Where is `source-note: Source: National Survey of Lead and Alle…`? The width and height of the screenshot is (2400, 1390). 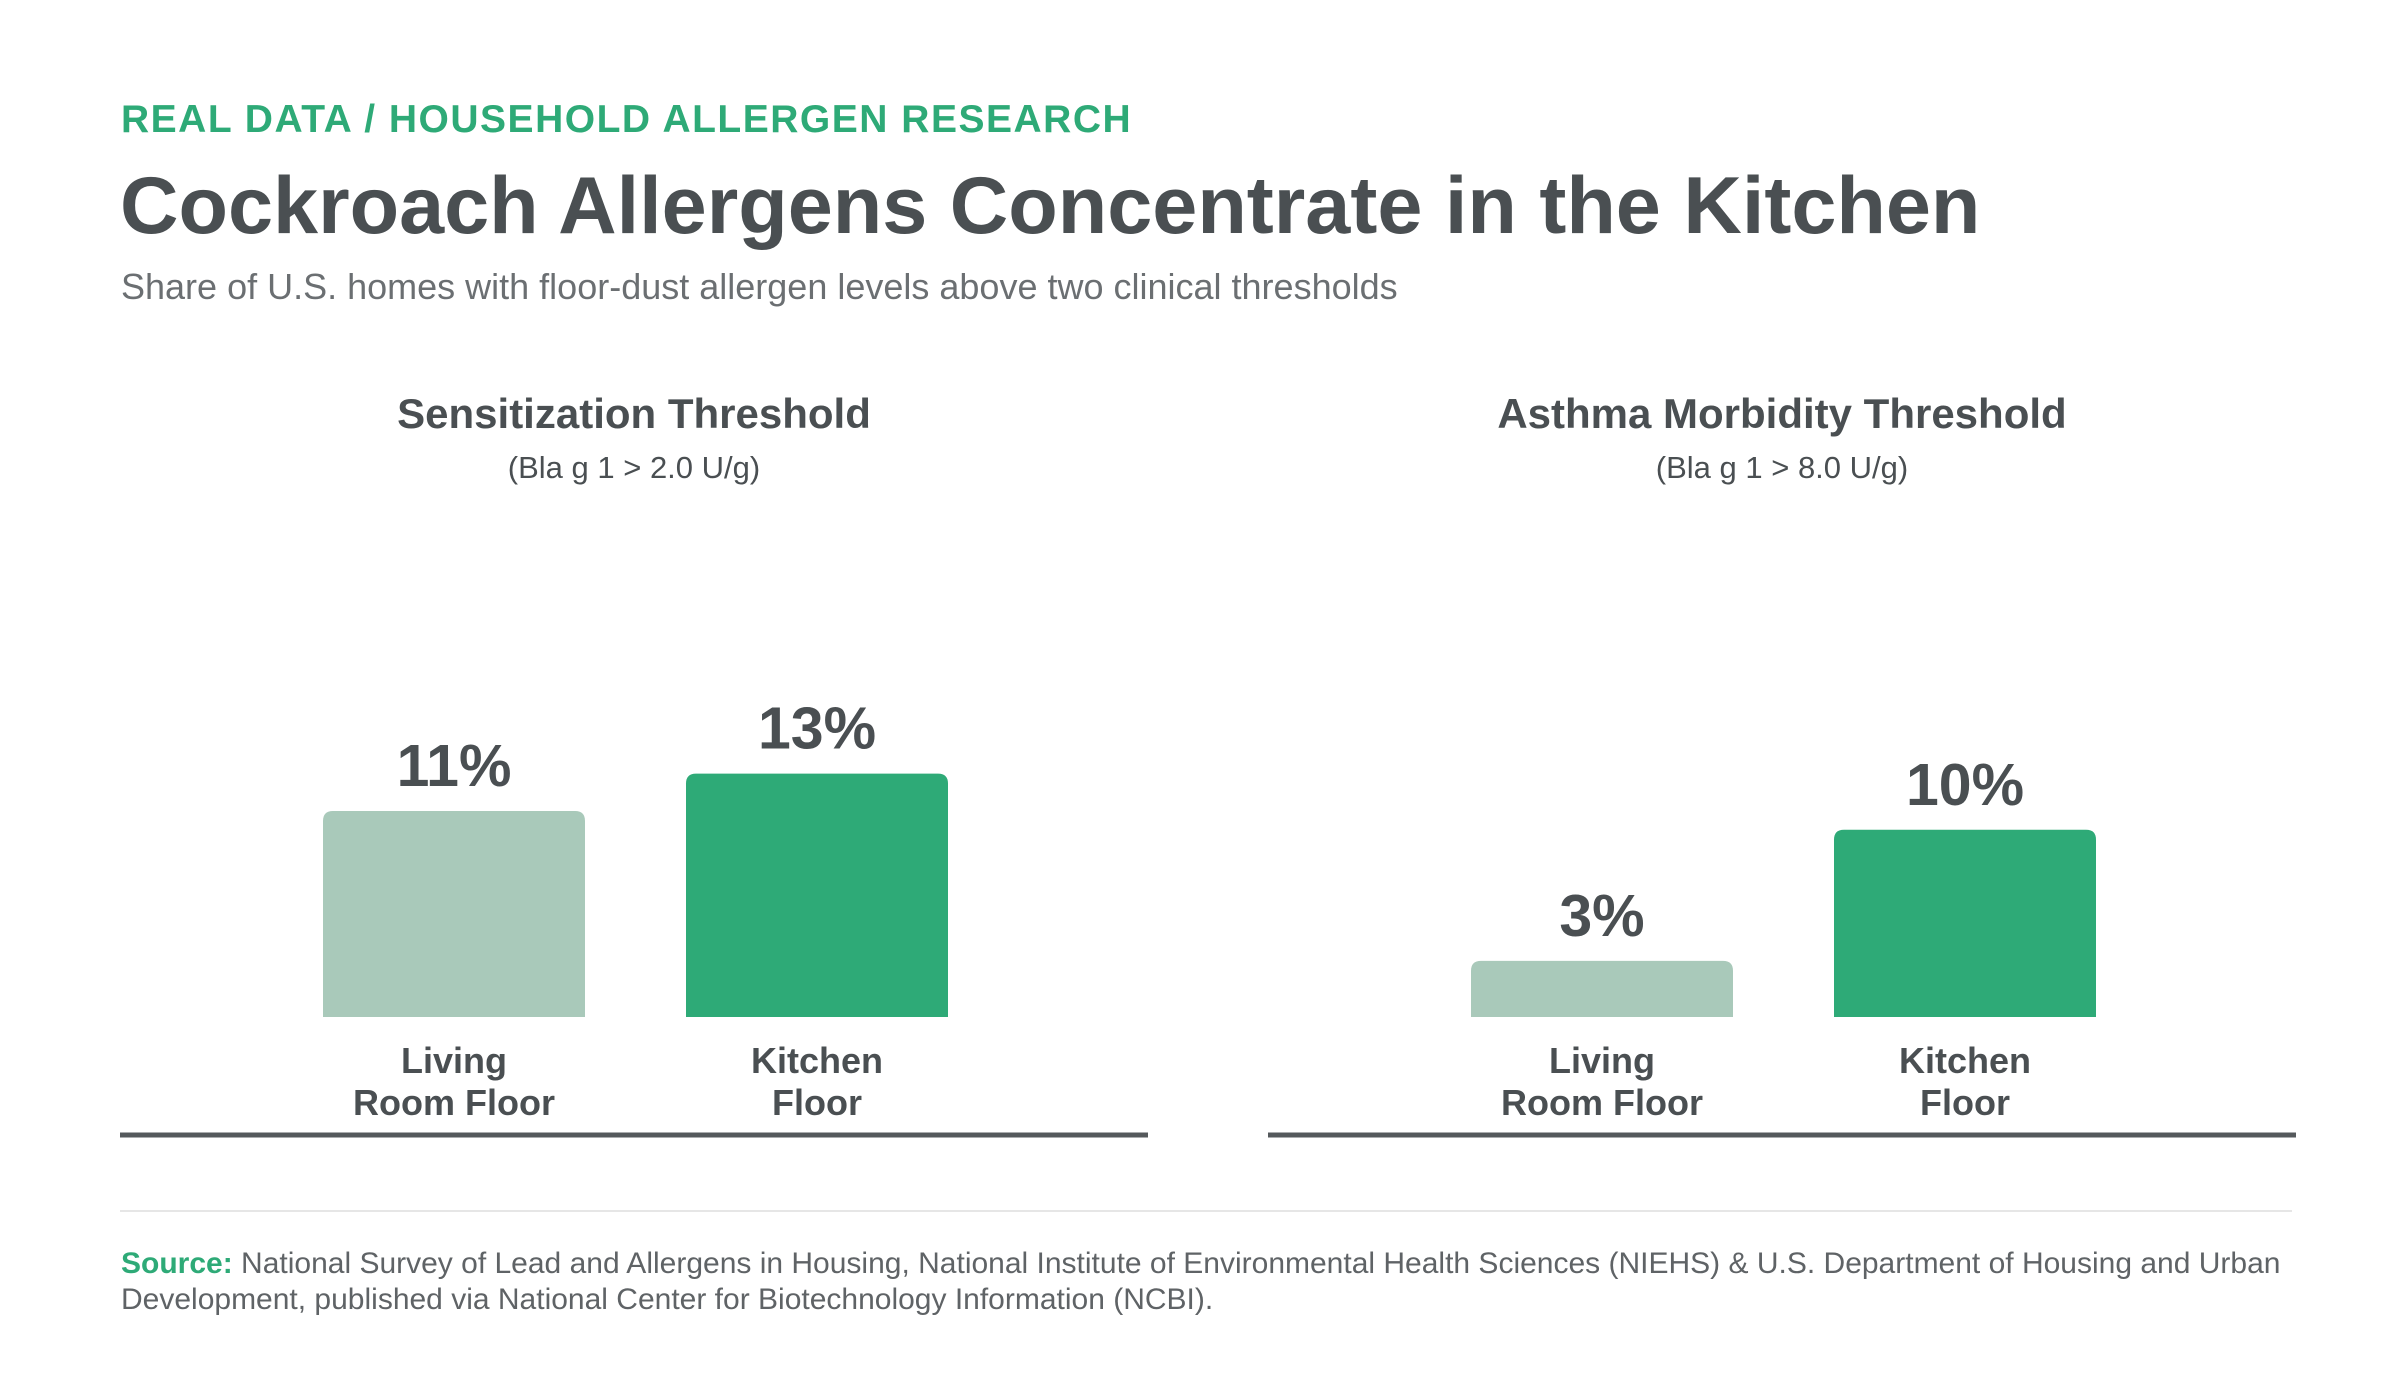
source-note: Source: National Survey of Lead and Alle… is located at coordinates (1207, 1282).